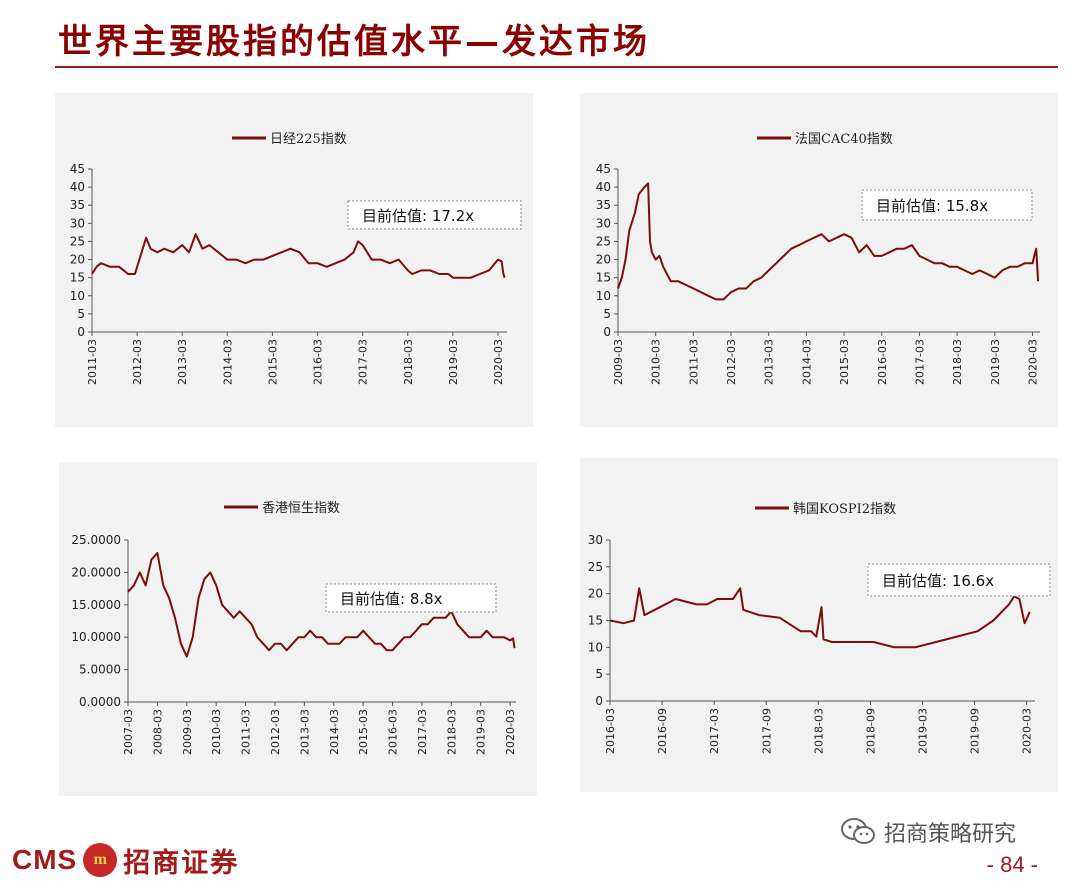 The image size is (1080, 881). Describe the element at coordinates (96, 540) in the screenshot. I see `y-tick-label: 25.0000` at that location.